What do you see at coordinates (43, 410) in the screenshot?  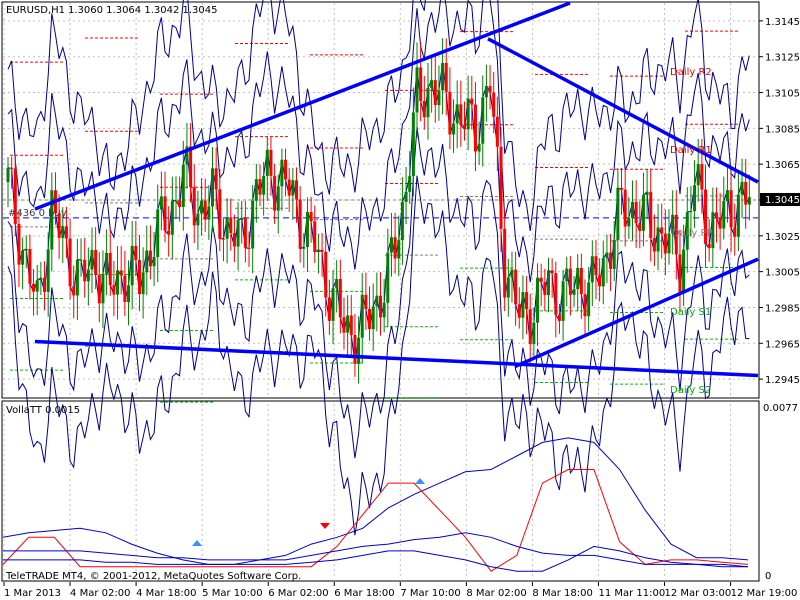 I see `indicator-title: VollaTT 0.0015` at bounding box center [43, 410].